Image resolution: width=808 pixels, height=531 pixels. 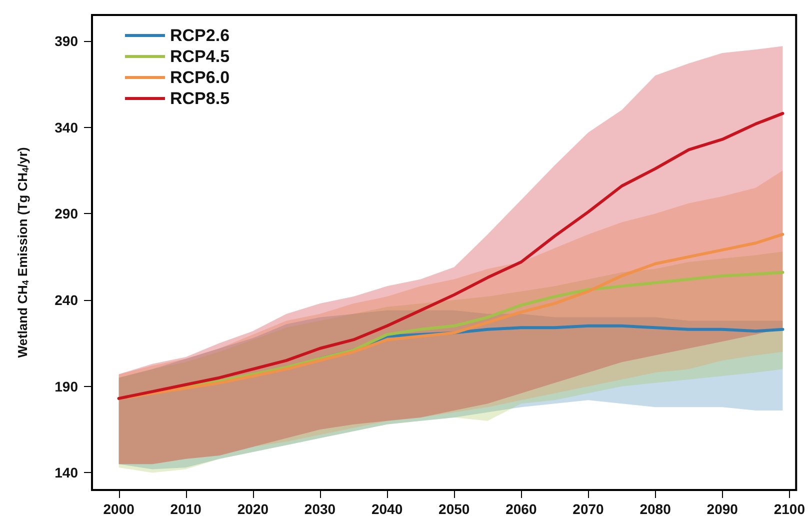 What do you see at coordinates (588, 509) in the screenshot?
I see `x-tick-label: 2070` at bounding box center [588, 509].